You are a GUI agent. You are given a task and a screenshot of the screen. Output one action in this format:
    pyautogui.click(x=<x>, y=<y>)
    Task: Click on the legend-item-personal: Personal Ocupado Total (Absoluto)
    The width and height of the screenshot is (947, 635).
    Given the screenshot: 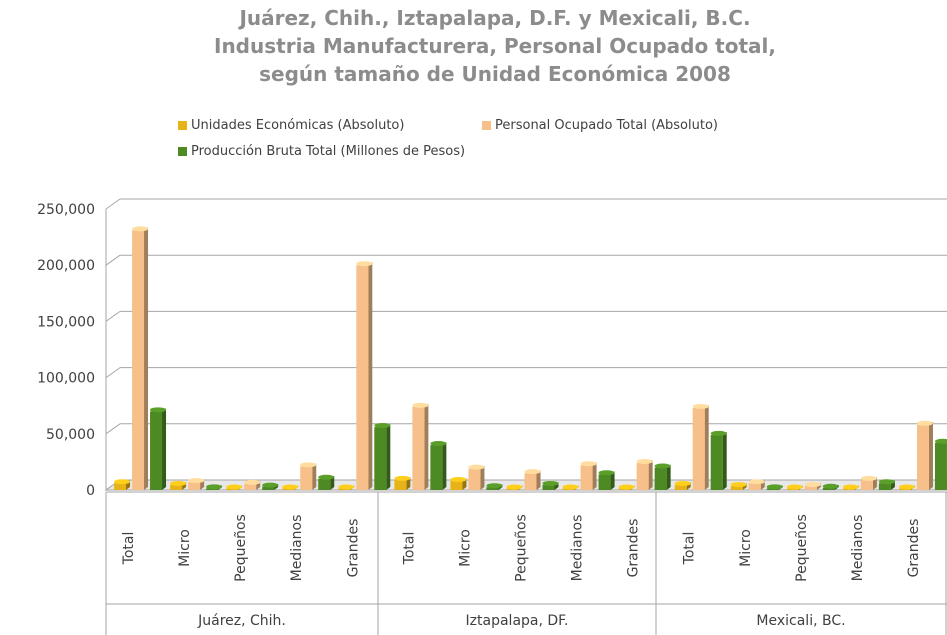 What is the action you would take?
    pyautogui.click(x=600, y=125)
    